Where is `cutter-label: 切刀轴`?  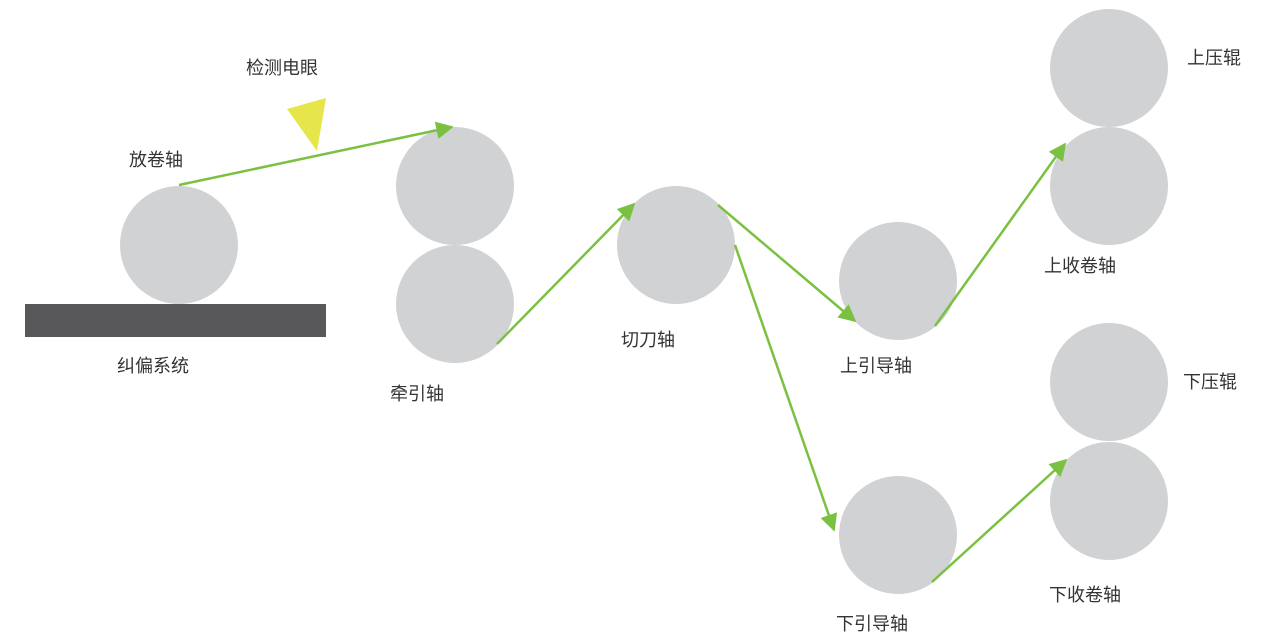
cutter-label: 切刀轴 is located at coordinates (648, 340).